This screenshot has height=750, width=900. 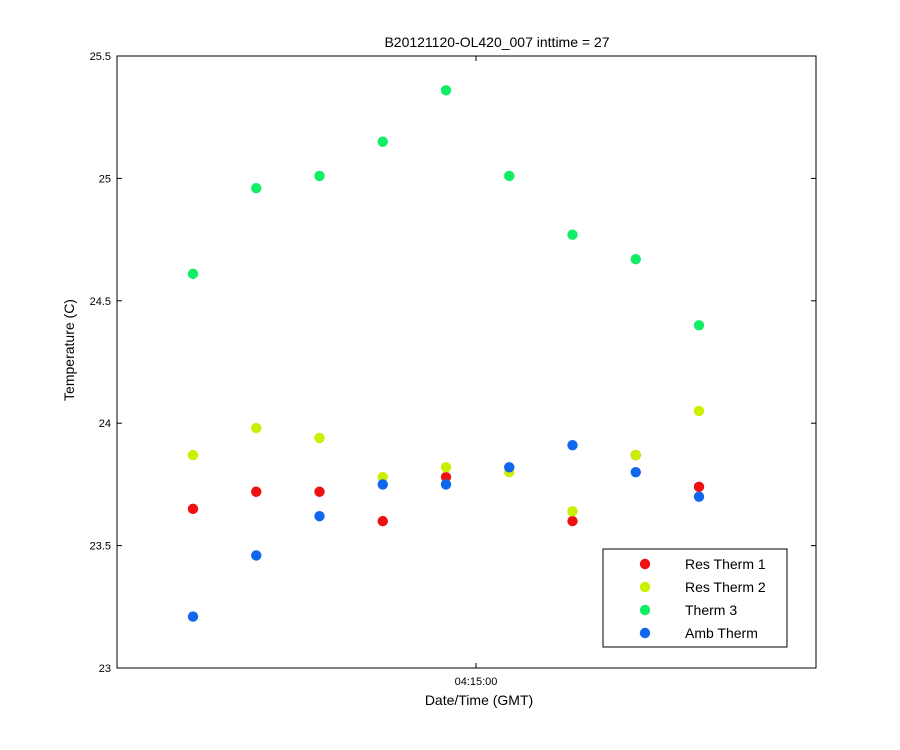 What do you see at coordinates (105, 424) in the screenshot?
I see `y-tick-label: 24` at bounding box center [105, 424].